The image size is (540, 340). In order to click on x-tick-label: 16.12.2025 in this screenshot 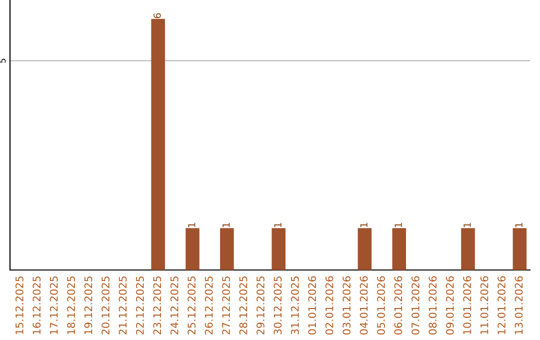, I will do `click(36, 305)`.